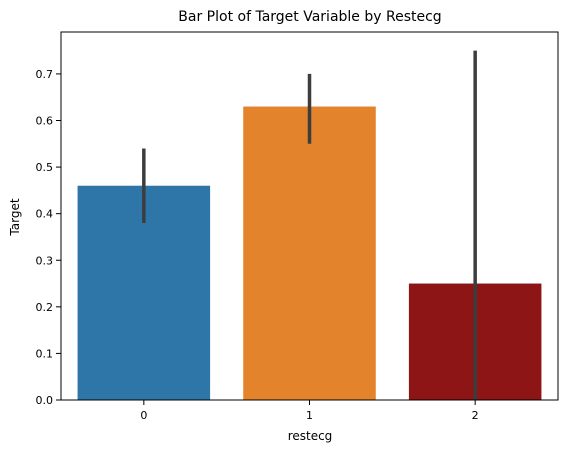 The height and width of the screenshot is (458, 567). What do you see at coordinates (475, 415) in the screenshot?
I see `x-tick-label-2: 2` at bounding box center [475, 415].